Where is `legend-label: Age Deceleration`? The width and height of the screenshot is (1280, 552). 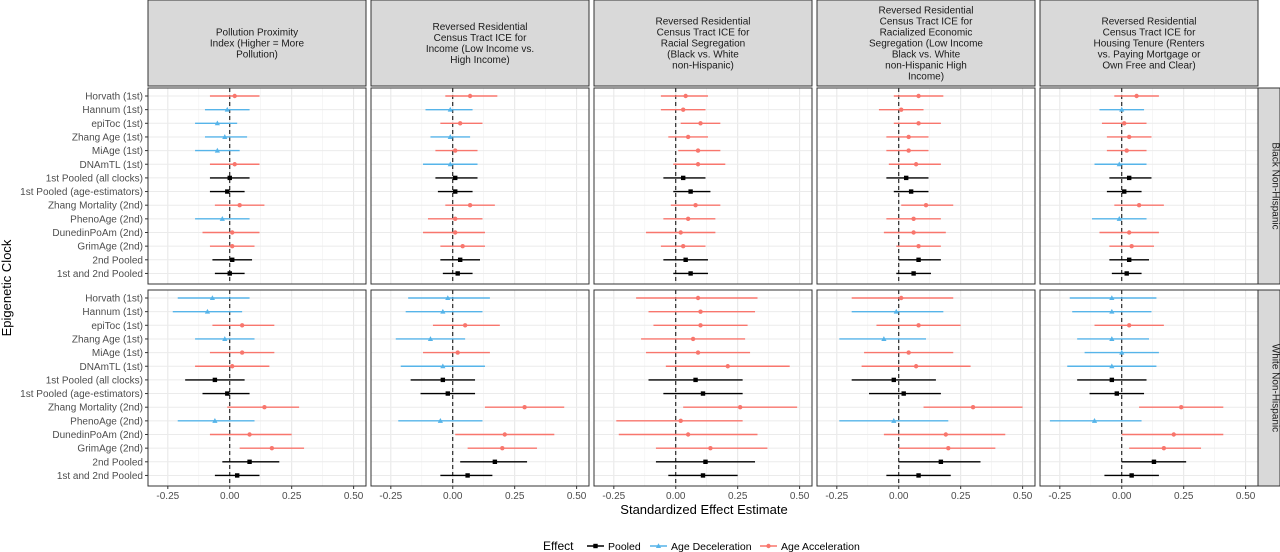
legend-label: Age Deceleration is located at coordinates (711, 546).